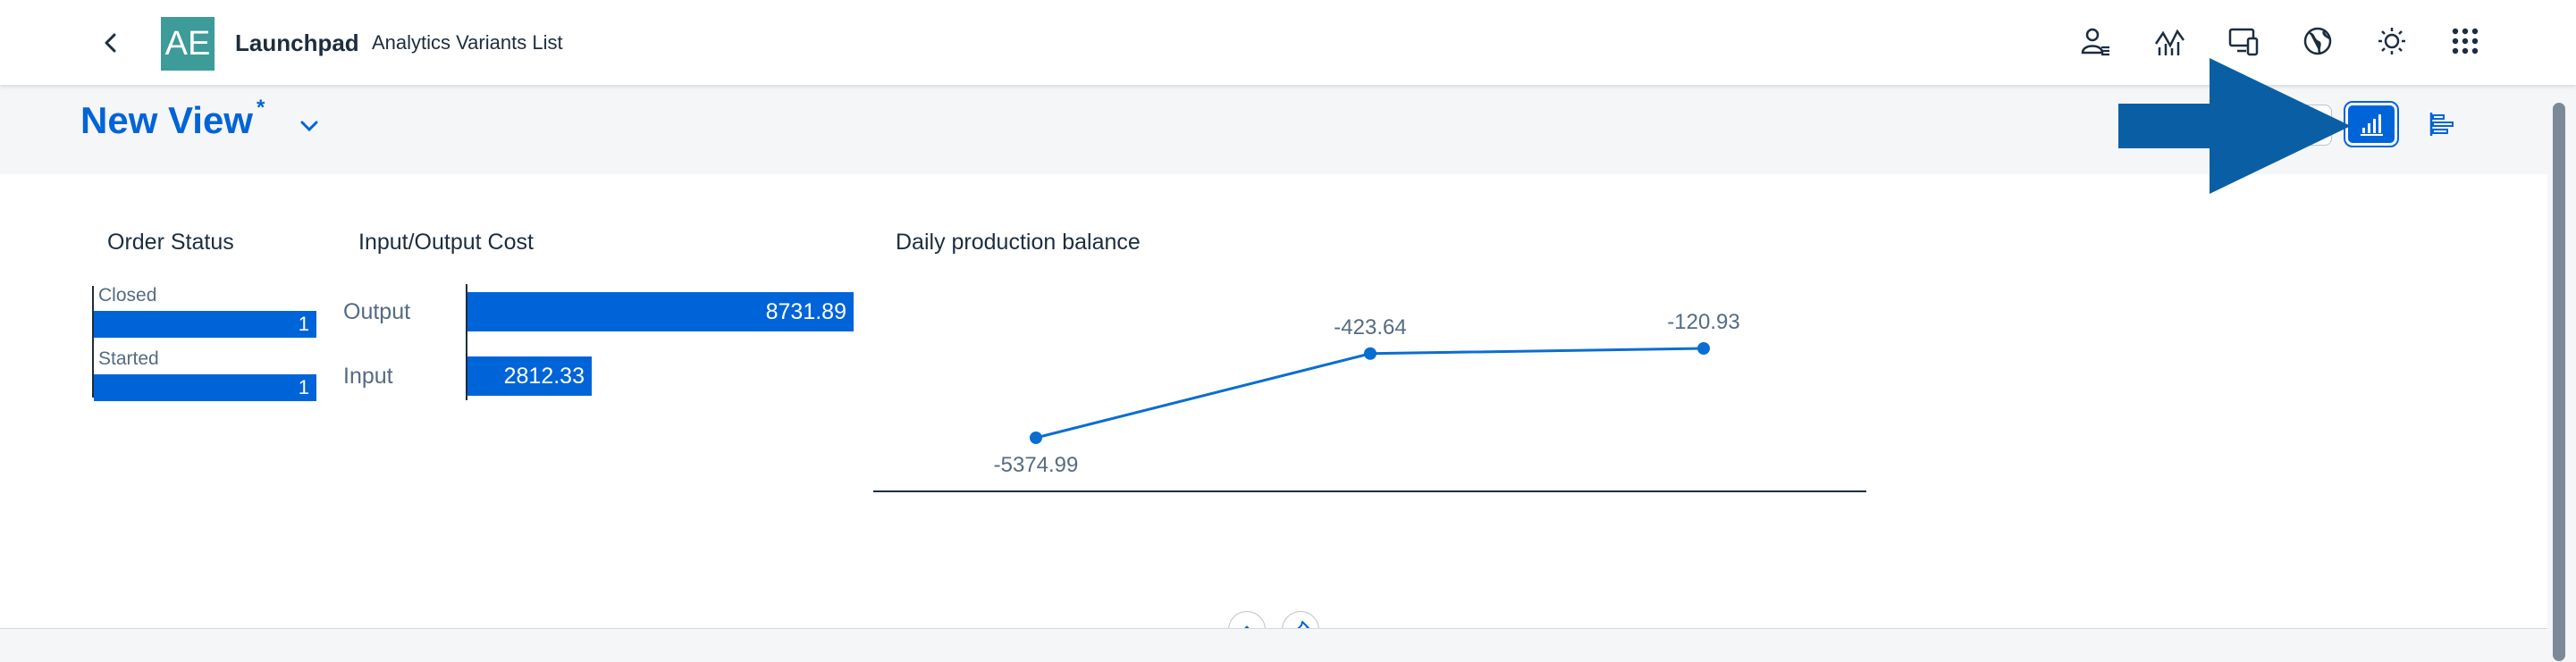 The width and height of the screenshot is (2576, 662). Describe the element at coordinates (2318, 41) in the screenshot. I see `globe-icon` at that location.